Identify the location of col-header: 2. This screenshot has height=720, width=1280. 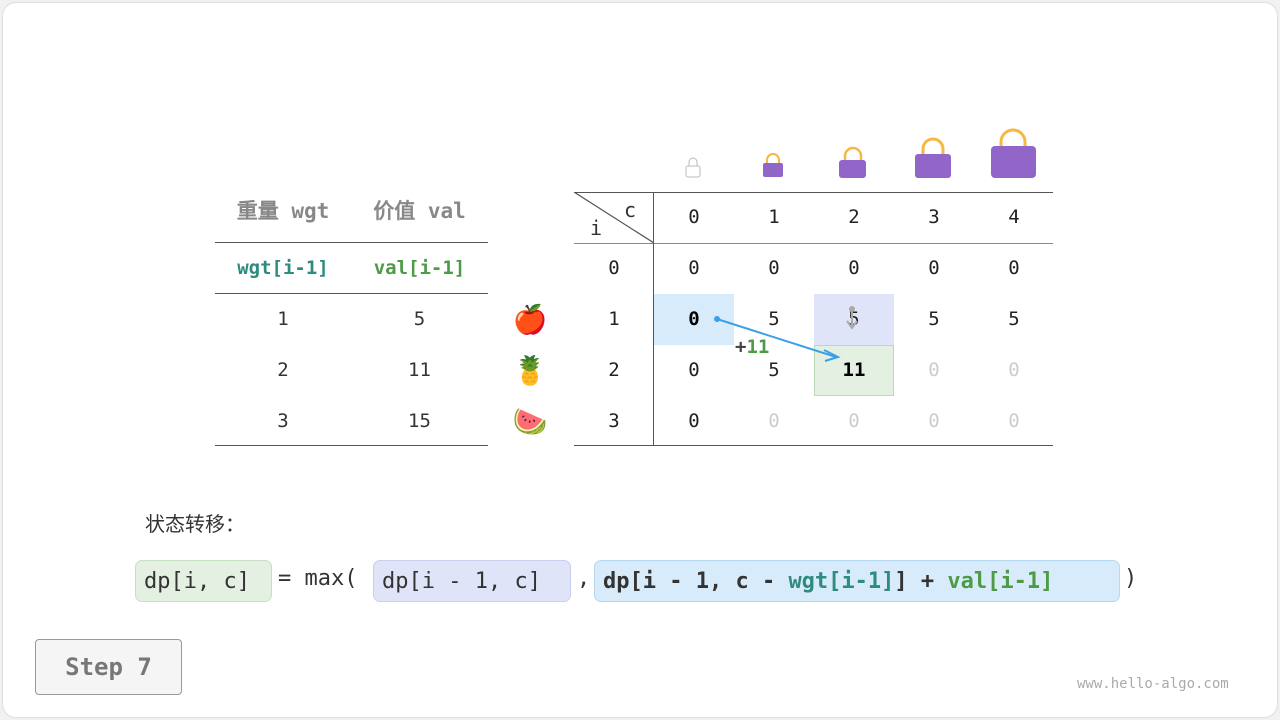
(854, 217).